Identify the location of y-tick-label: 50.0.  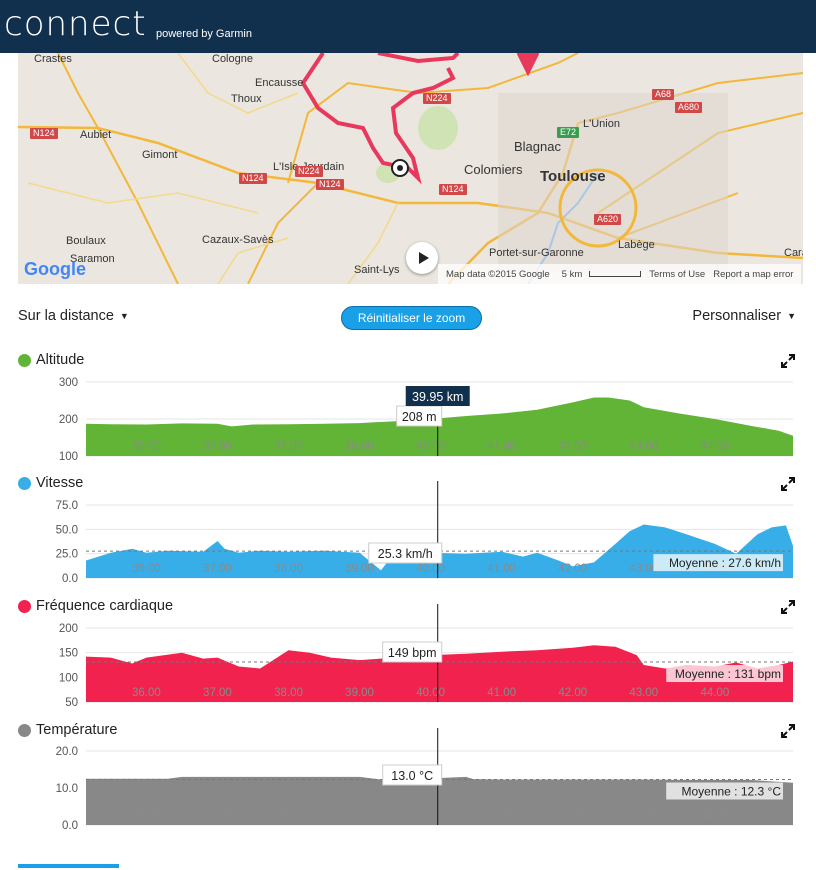
(67, 530).